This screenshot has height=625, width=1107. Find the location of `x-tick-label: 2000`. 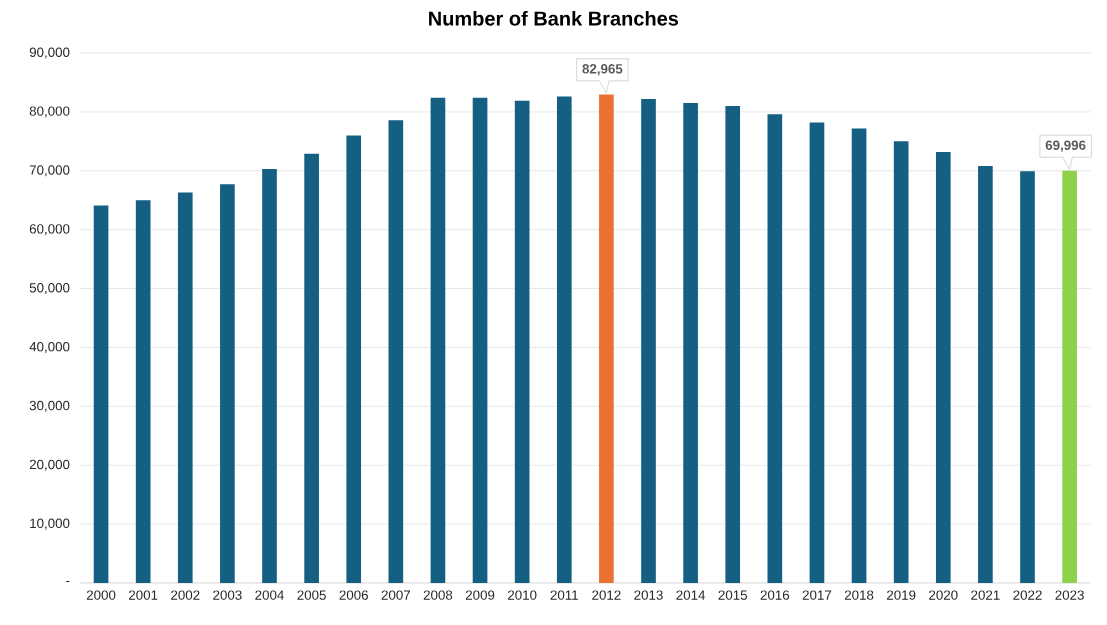

x-tick-label: 2000 is located at coordinates (101, 595).